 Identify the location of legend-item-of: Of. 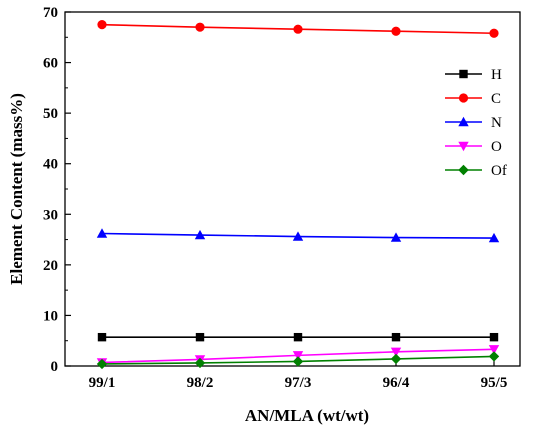
(476, 171).